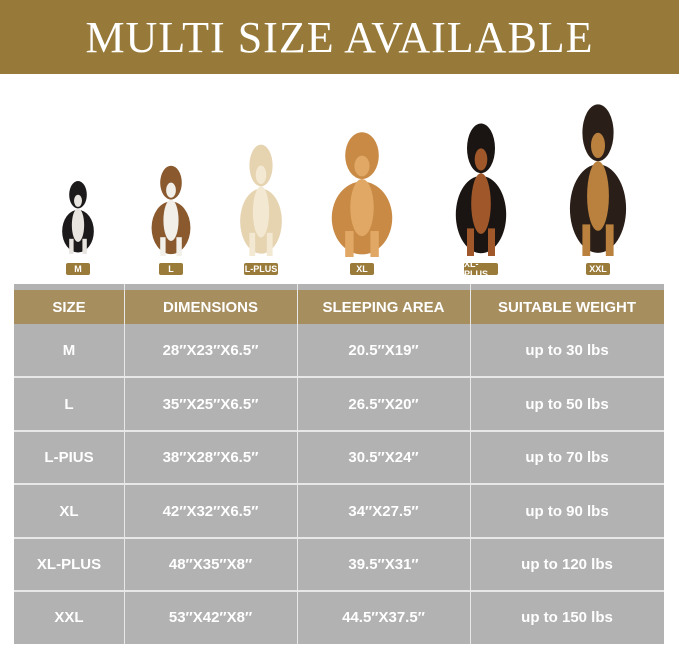  Describe the element at coordinates (383, 404) in the screenshot. I see `table-cell: 26.5″X20″` at that location.